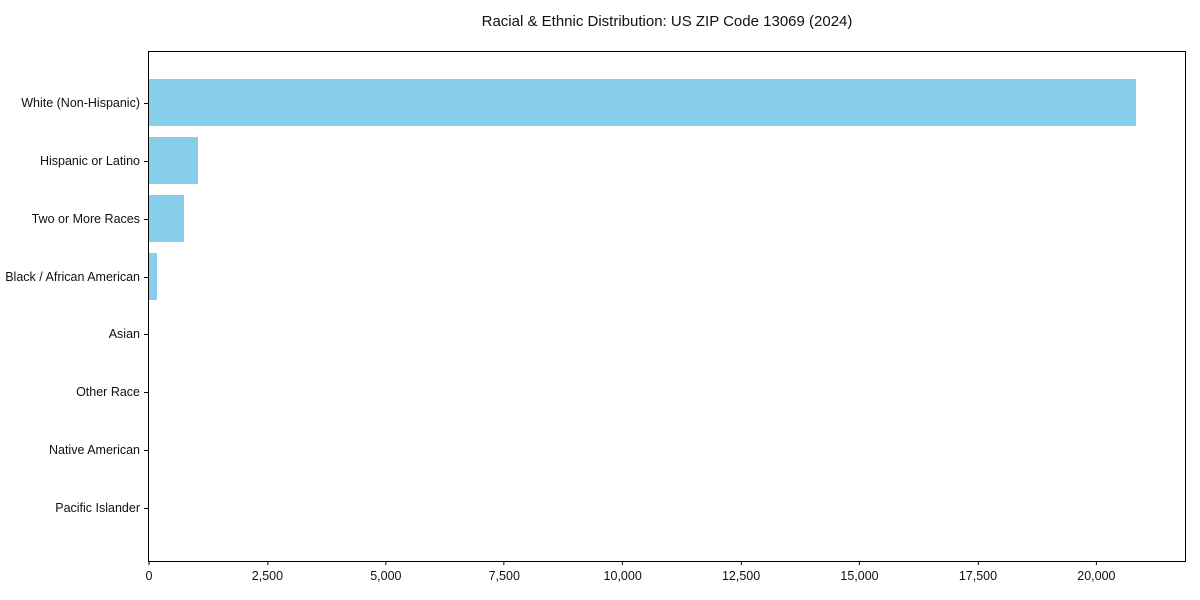 Image resolution: width=1200 pixels, height=600 pixels. I want to click on x-tick-label: 15,000, so click(859, 576).